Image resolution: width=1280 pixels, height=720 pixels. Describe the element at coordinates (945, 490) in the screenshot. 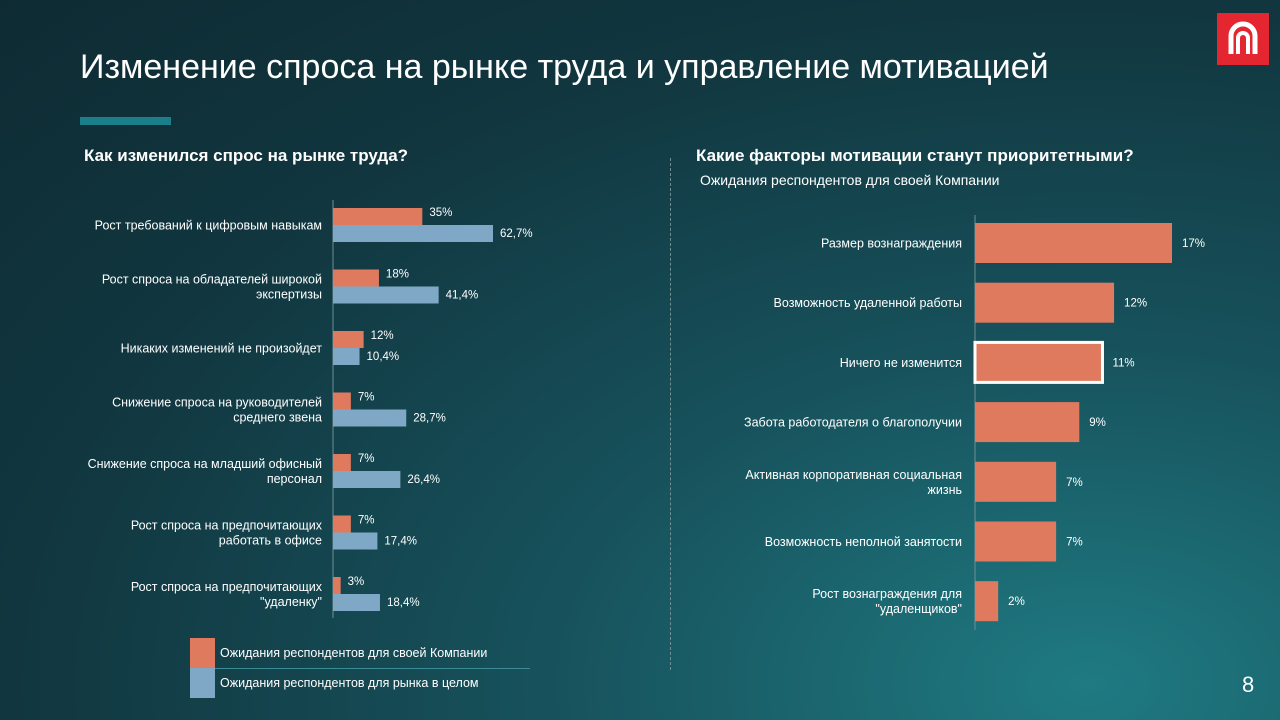

I see `category-label: жизнь` at that location.